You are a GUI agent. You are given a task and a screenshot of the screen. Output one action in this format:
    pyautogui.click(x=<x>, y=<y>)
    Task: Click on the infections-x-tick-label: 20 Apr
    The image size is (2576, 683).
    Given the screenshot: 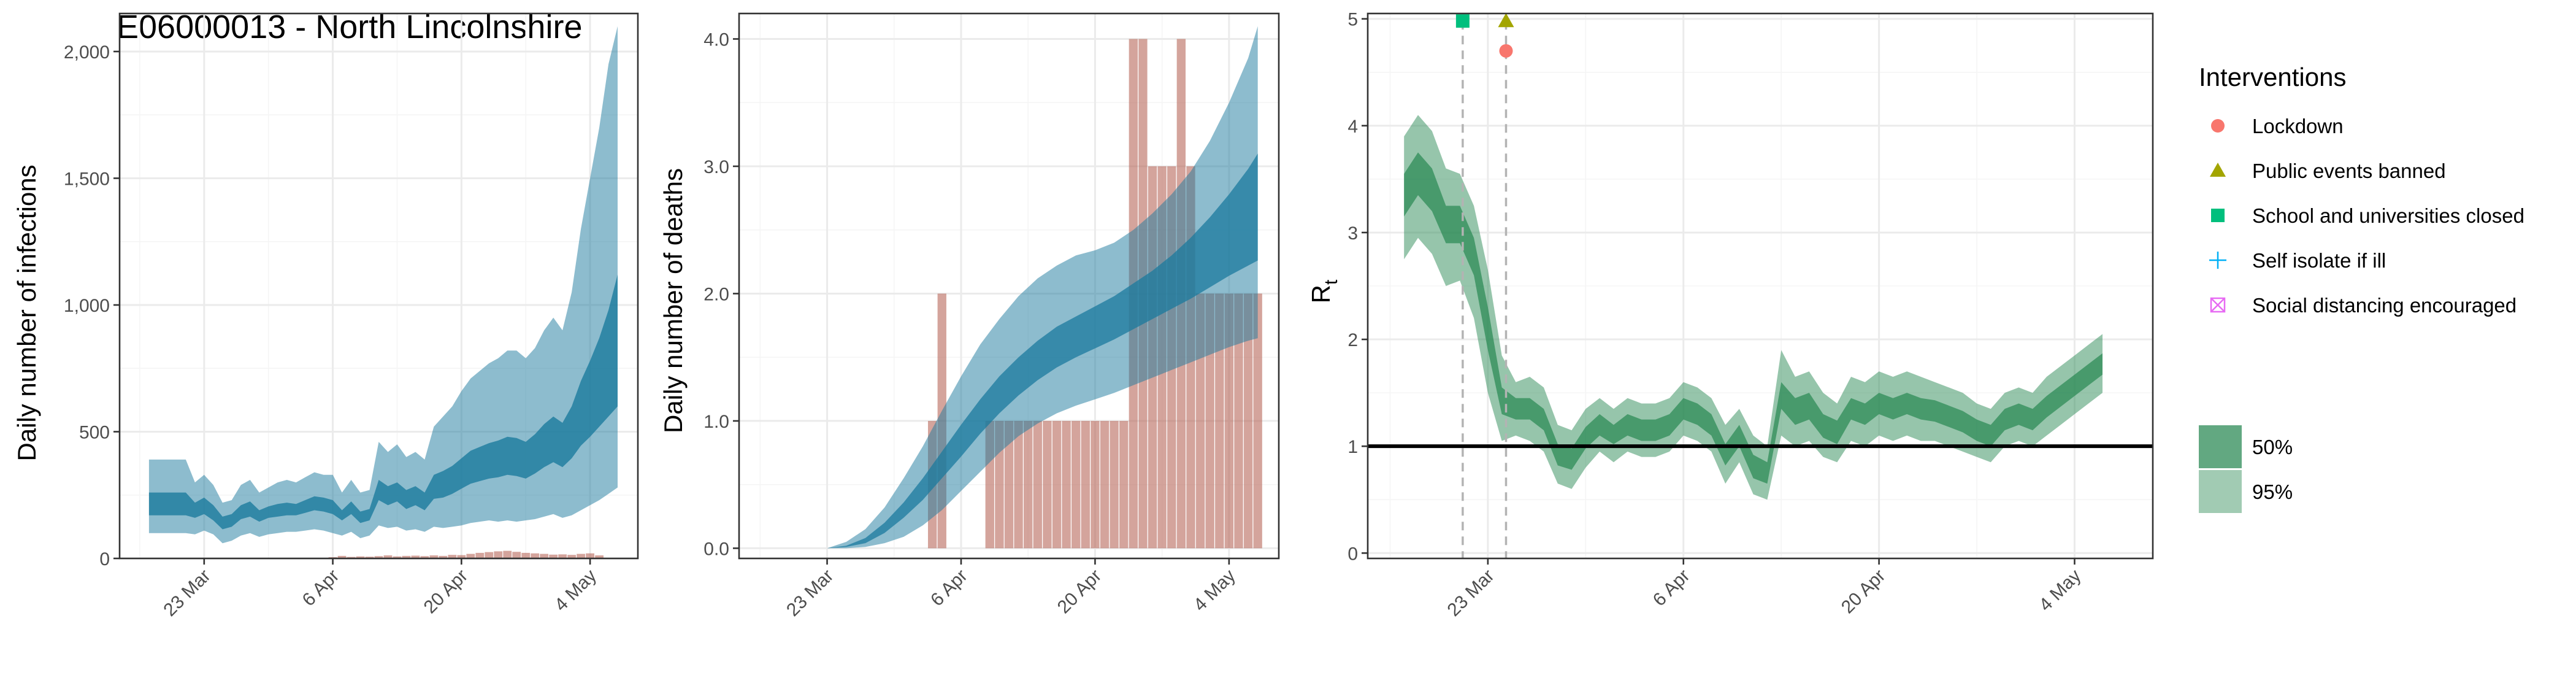 What is the action you would take?
    pyautogui.click(x=446, y=592)
    